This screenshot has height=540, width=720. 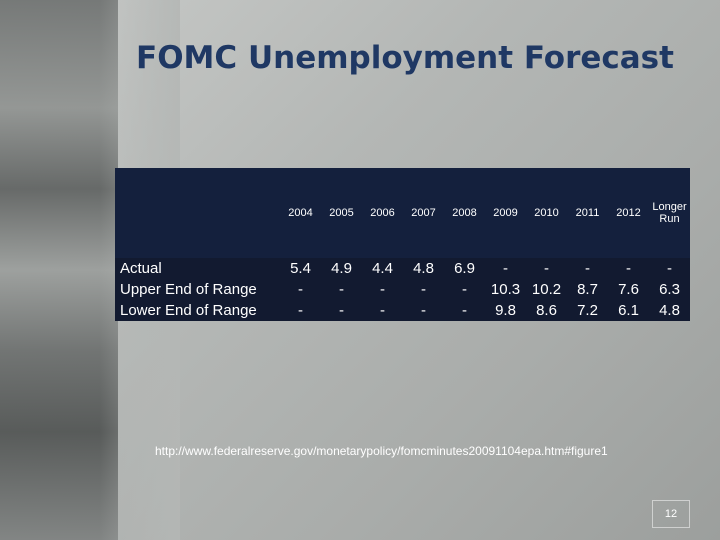 What do you see at coordinates (587, 310) in the screenshot?
I see `table-cell: 7.2` at bounding box center [587, 310].